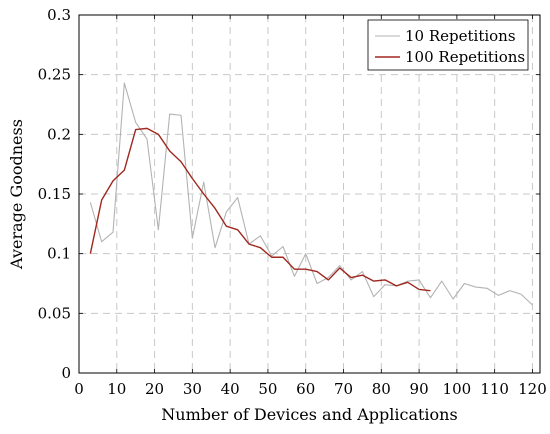 The width and height of the screenshot is (550, 434). Describe the element at coordinates (59, 15) in the screenshot. I see `y-tick-label: 0.3` at that location.